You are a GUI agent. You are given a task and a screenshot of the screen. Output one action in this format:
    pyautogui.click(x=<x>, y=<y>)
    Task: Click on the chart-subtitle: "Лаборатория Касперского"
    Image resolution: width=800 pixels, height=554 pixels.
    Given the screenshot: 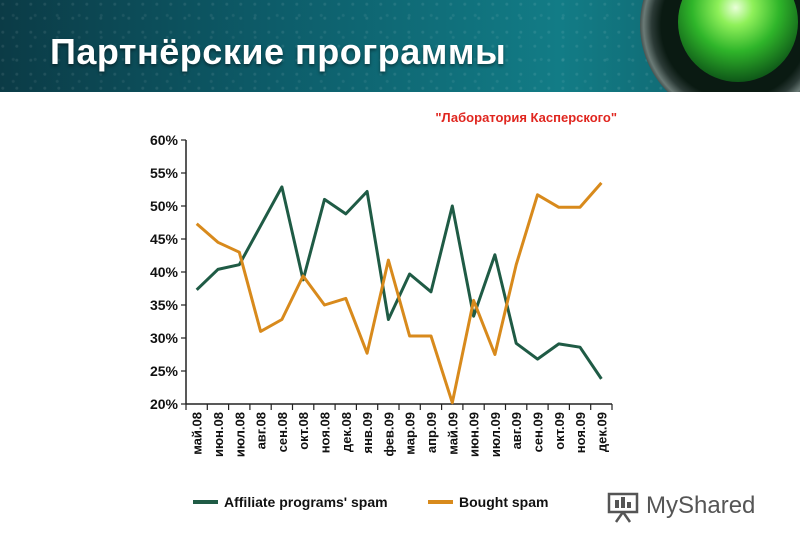 What is the action you would take?
    pyautogui.click(x=526, y=117)
    